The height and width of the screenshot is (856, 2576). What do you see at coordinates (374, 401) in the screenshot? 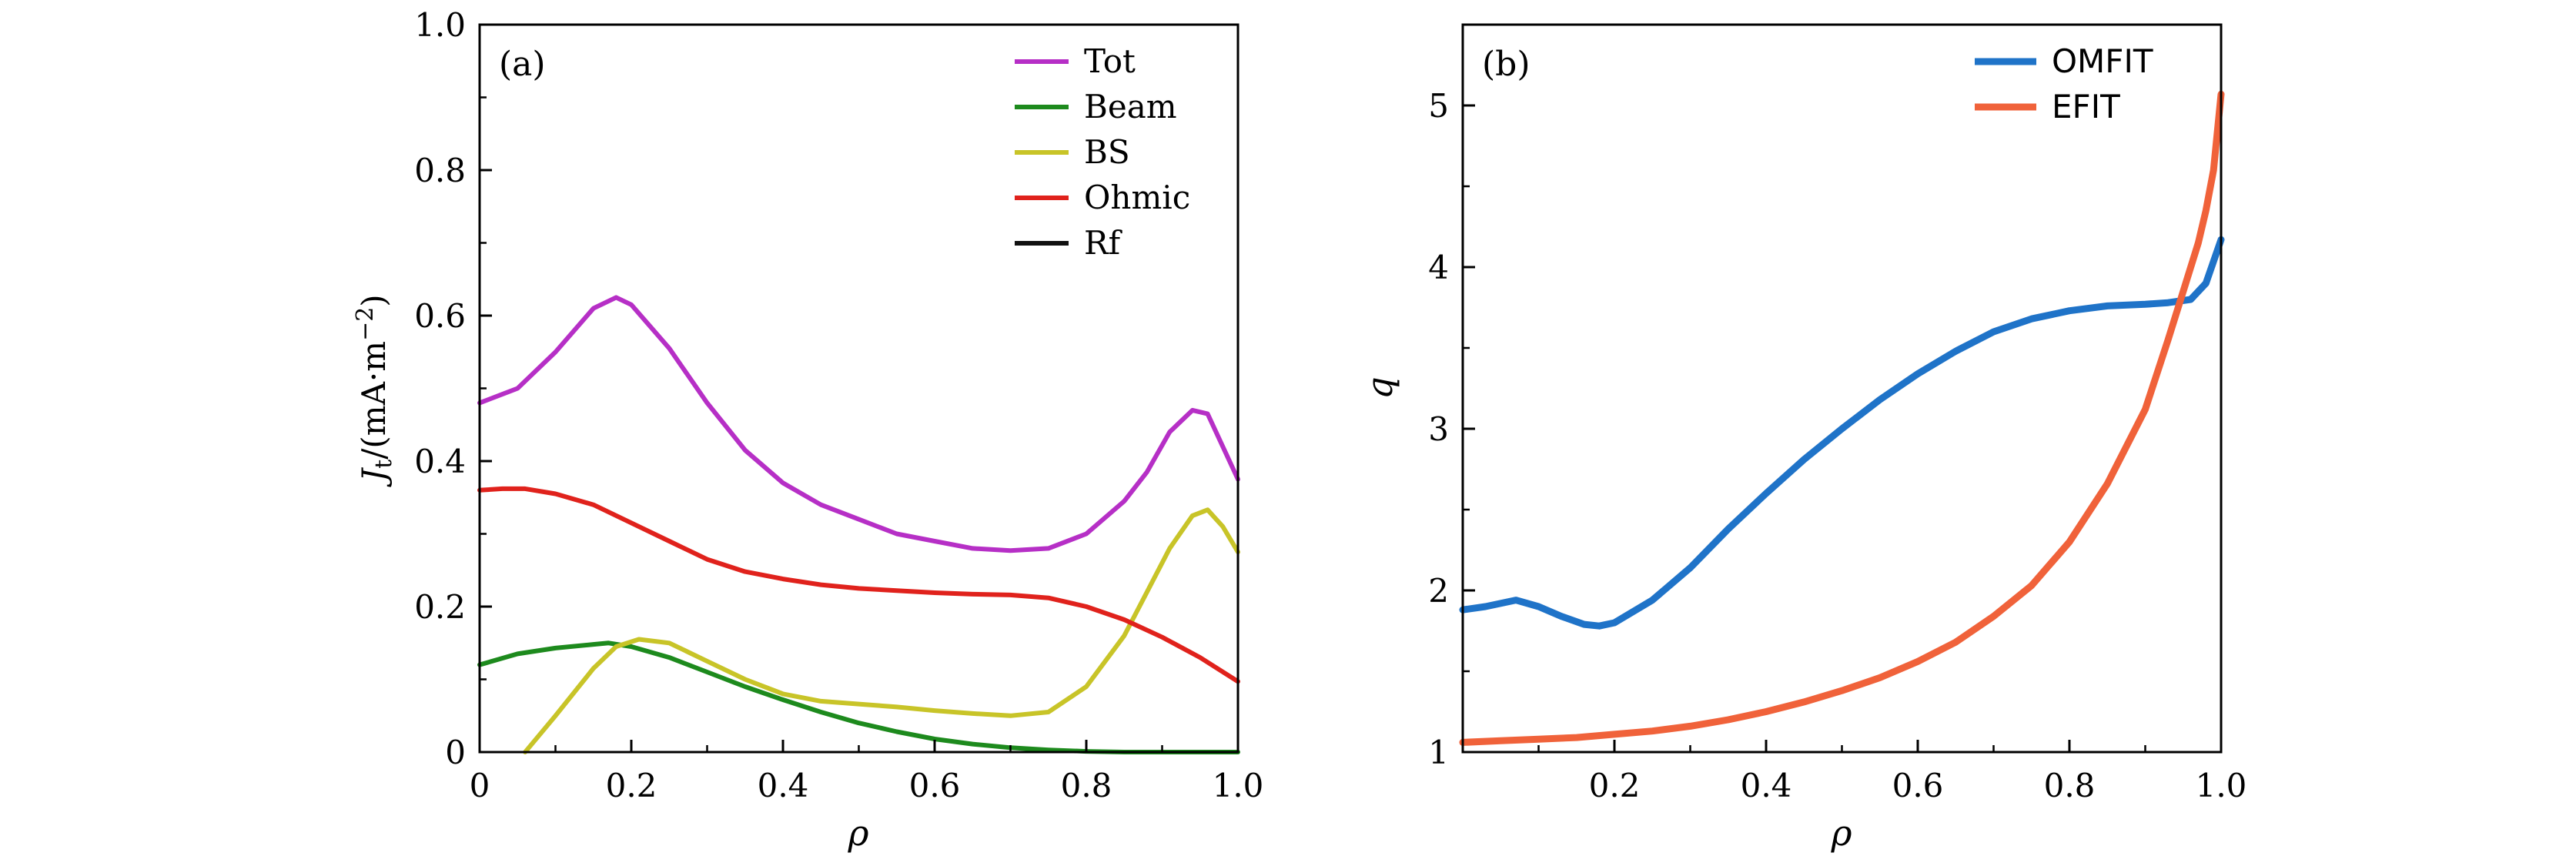
I see `panel-a-y-label-unit: /(mA·m` at bounding box center [374, 401].